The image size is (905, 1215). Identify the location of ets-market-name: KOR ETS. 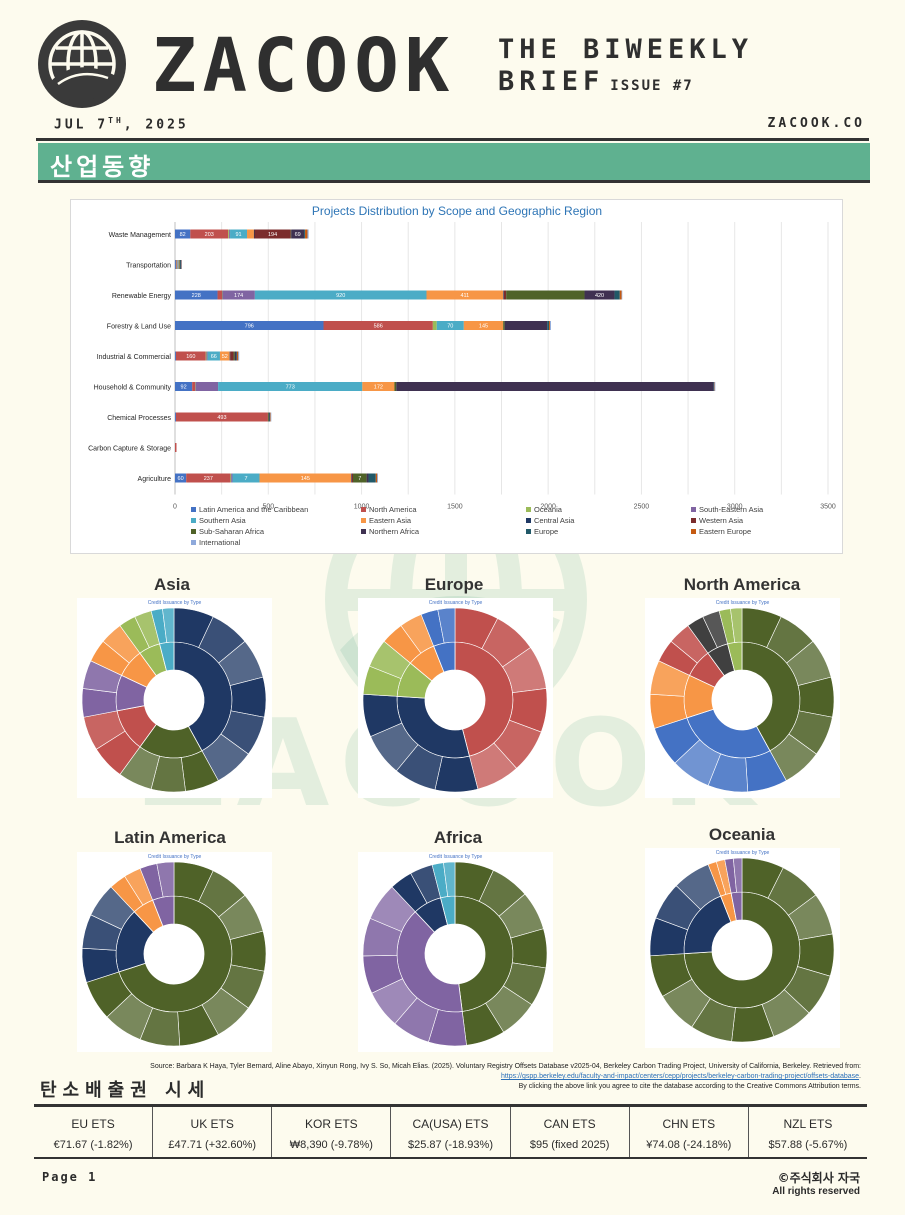
(331, 1124).